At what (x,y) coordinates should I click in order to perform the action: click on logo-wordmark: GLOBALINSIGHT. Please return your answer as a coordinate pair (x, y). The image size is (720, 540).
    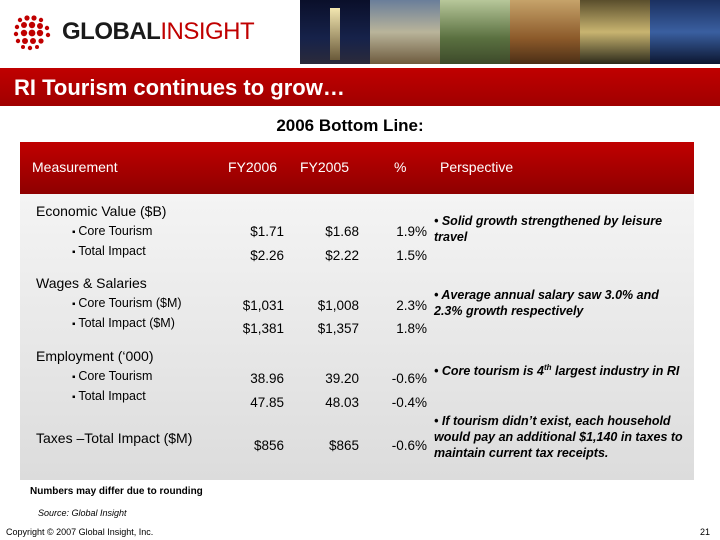
    Looking at the image, I should click on (158, 32).